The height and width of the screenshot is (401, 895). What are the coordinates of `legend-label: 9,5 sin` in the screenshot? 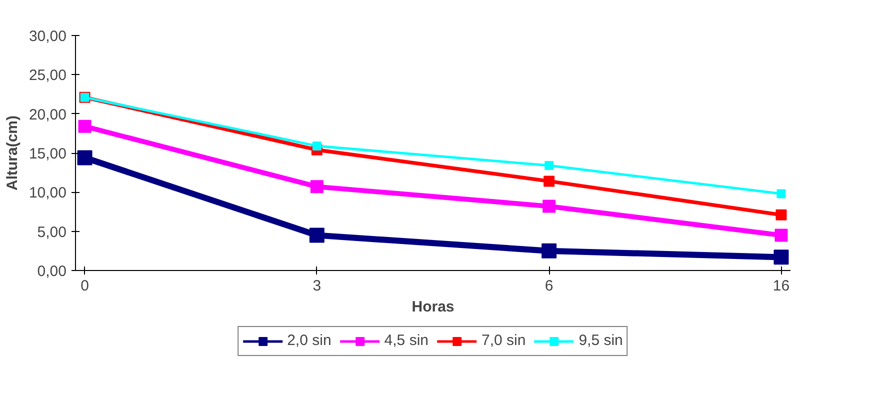 It's located at (600, 340).